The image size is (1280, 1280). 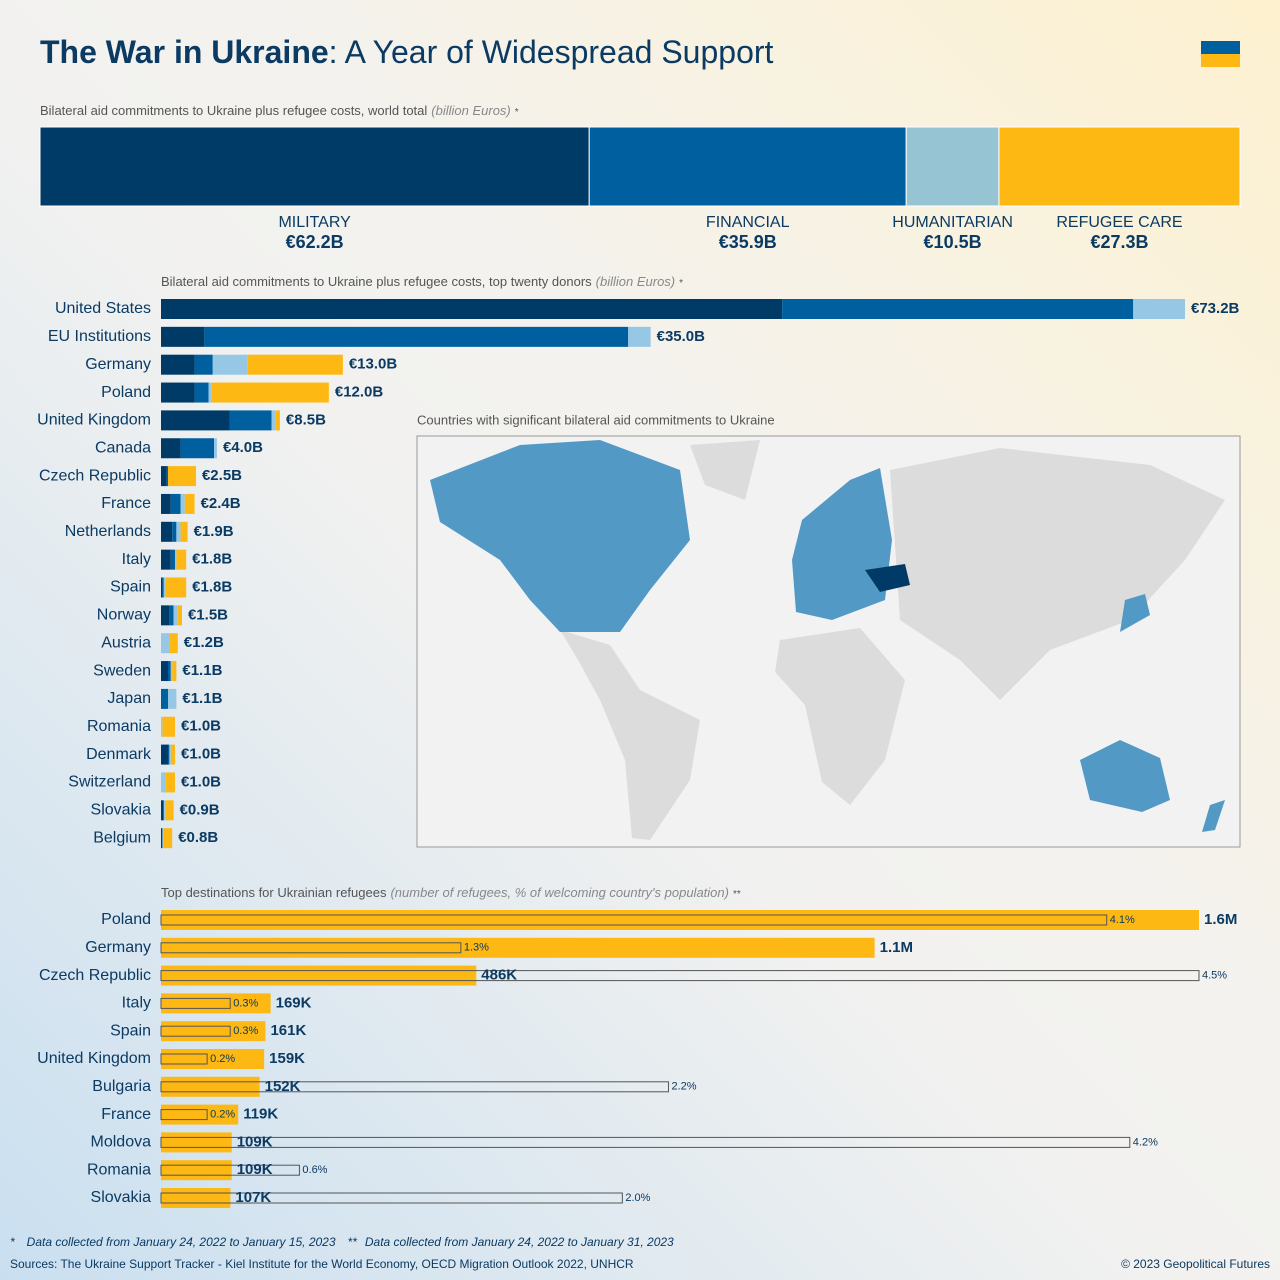 What do you see at coordinates (208, 614) in the screenshot?
I see `total-label: €1.5B` at bounding box center [208, 614].